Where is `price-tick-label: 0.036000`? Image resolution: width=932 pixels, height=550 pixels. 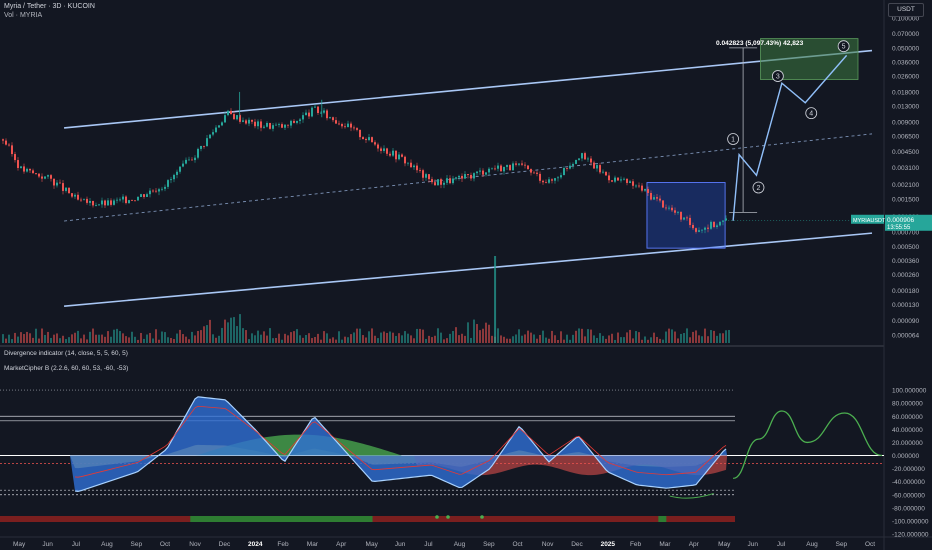 price-tick-label: 0.036000 is located at coordinates (905, 63).